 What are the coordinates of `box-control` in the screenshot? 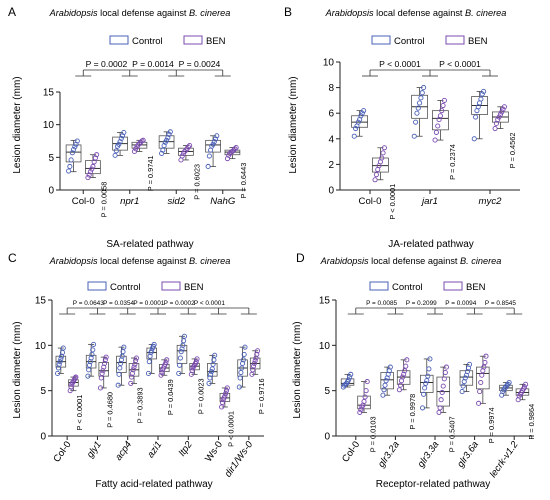 It's located at (466, 378).